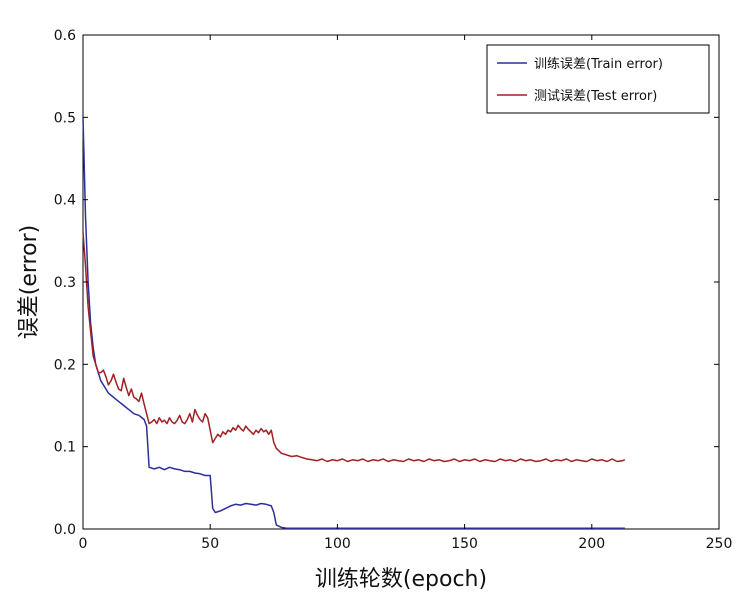 The width and height of the screenshot is (744, 598). Describe the element at coordinates (65, 365) in the screenshot. I see `y-tick-label: 0.2` at that location.